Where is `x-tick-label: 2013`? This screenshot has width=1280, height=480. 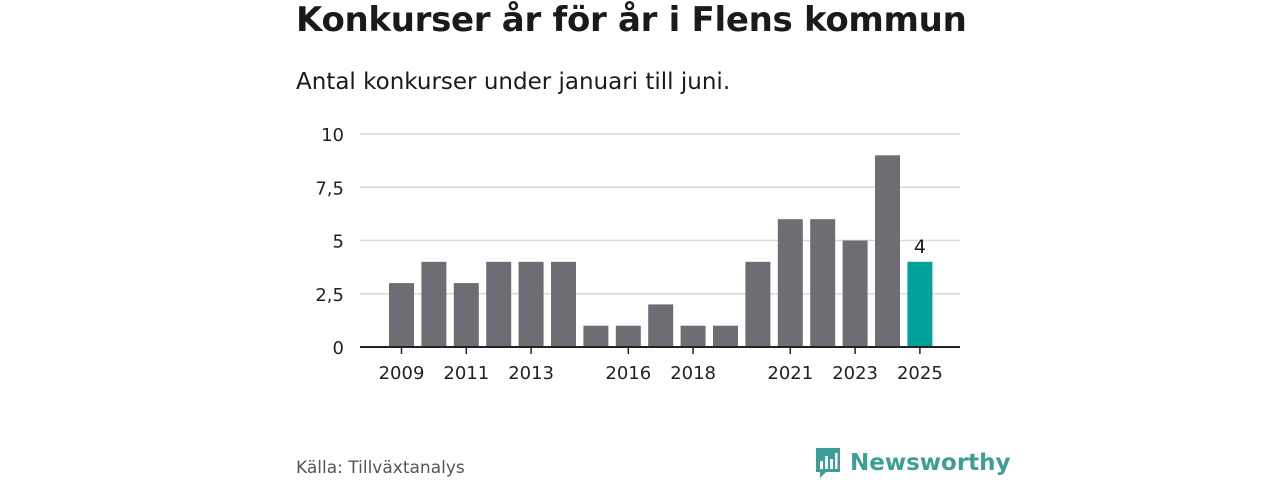
x-tick-label: 2013 is located at coordinates (531, 373).